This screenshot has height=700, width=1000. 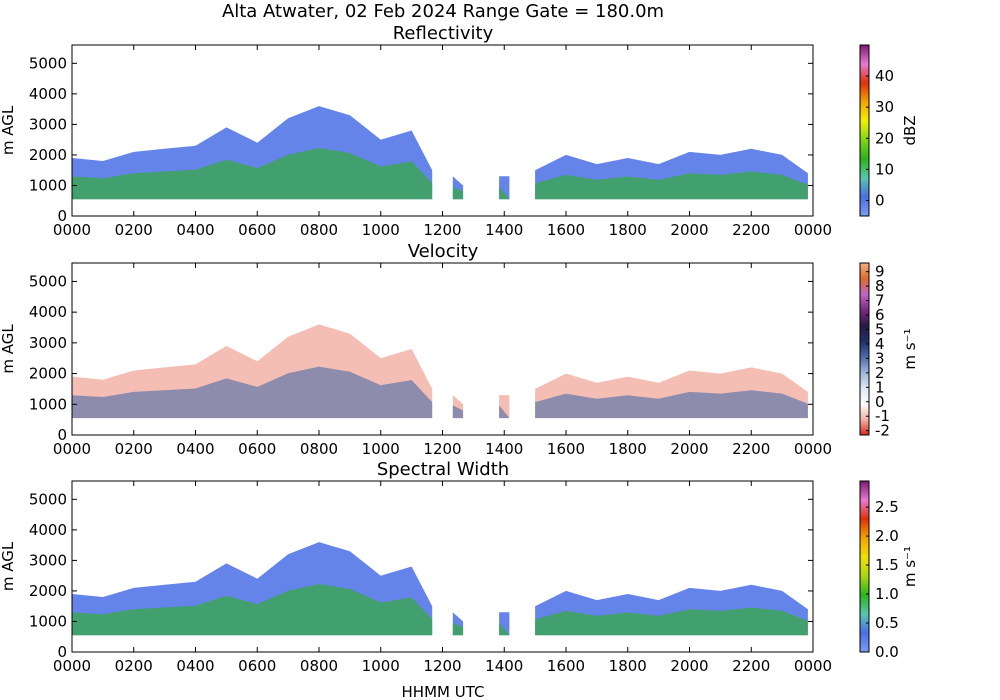 What do you see at coordinates (504, 230) in the screenshot?
I see `x-tick-label-ref: 1400` at bounding box center [504, 230].